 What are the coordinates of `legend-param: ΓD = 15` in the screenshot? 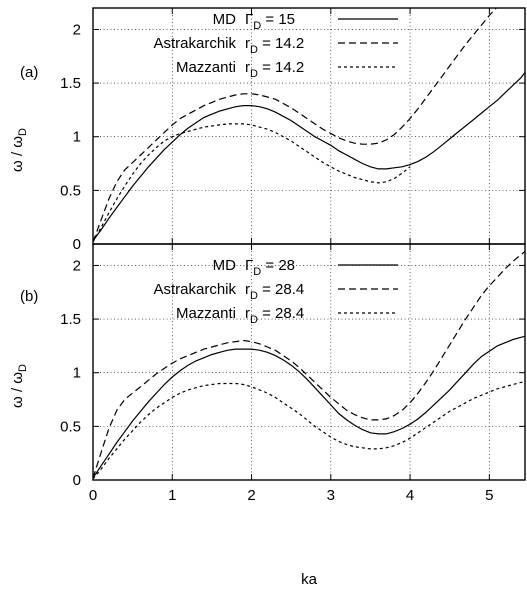 It's located at (270, 21).